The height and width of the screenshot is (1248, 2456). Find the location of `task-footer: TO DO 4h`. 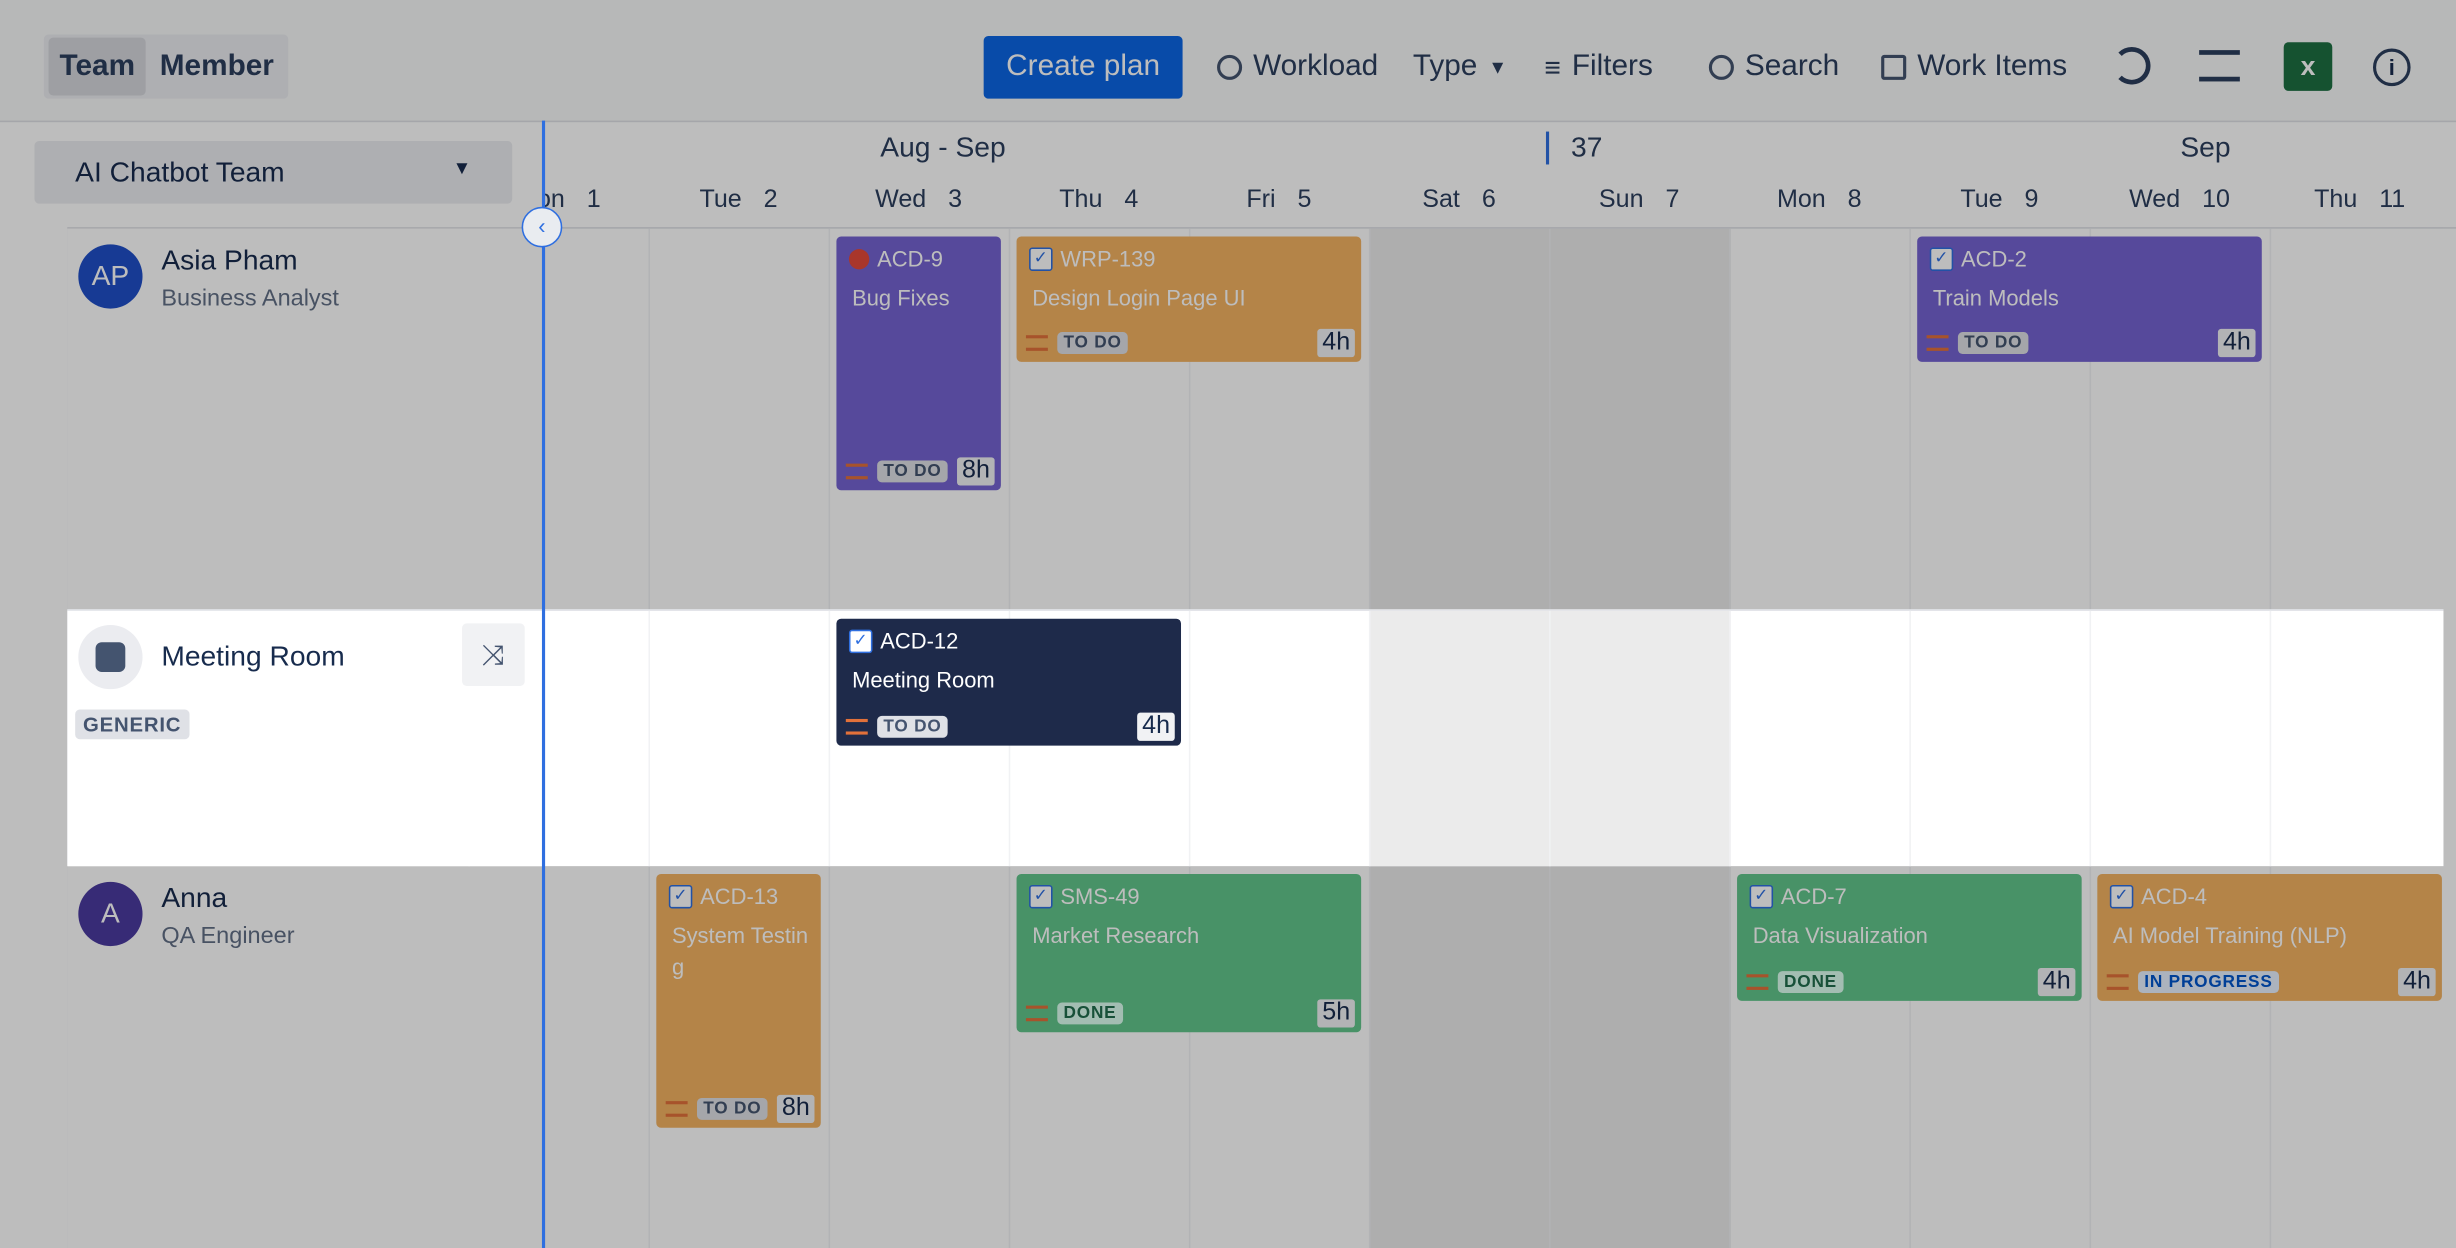

task-footer: TO DO 4h is located at coordinates (1190, 343).